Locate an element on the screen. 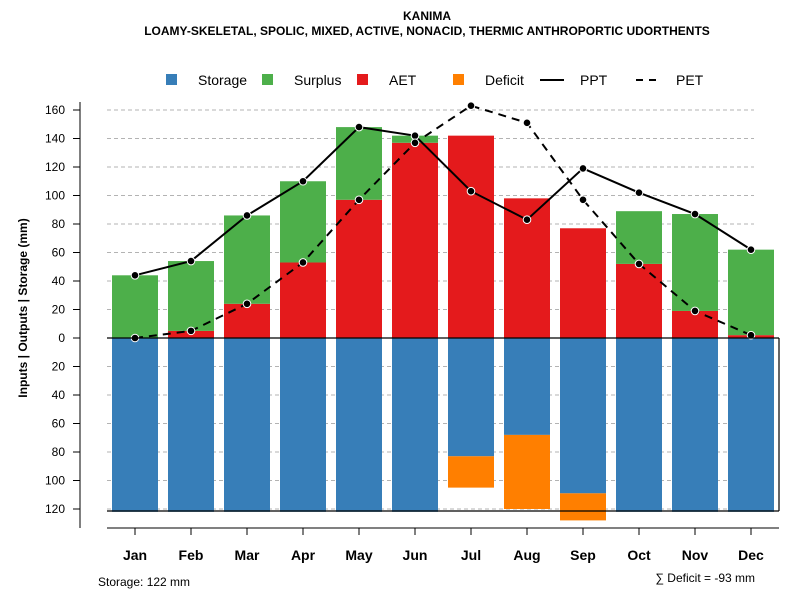  month-label-apr: Apr is located at coordinates (303, 555).